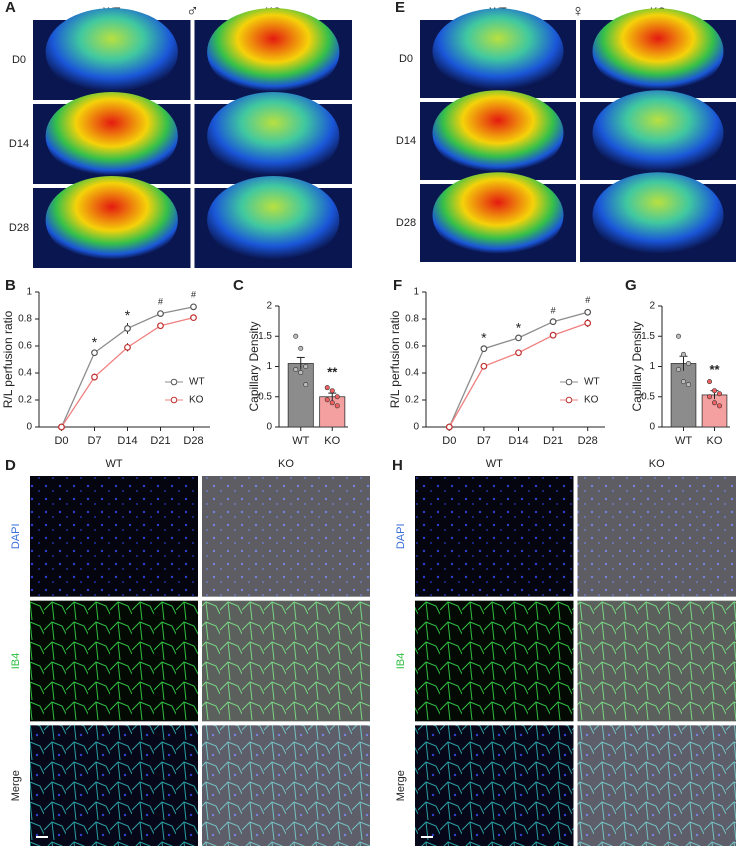 This screenshot has width=739, height=855. What do you see at coordinates (591, 400) in the screenshot?
I see `legend-label: KO` at bounding box center [591, 400].